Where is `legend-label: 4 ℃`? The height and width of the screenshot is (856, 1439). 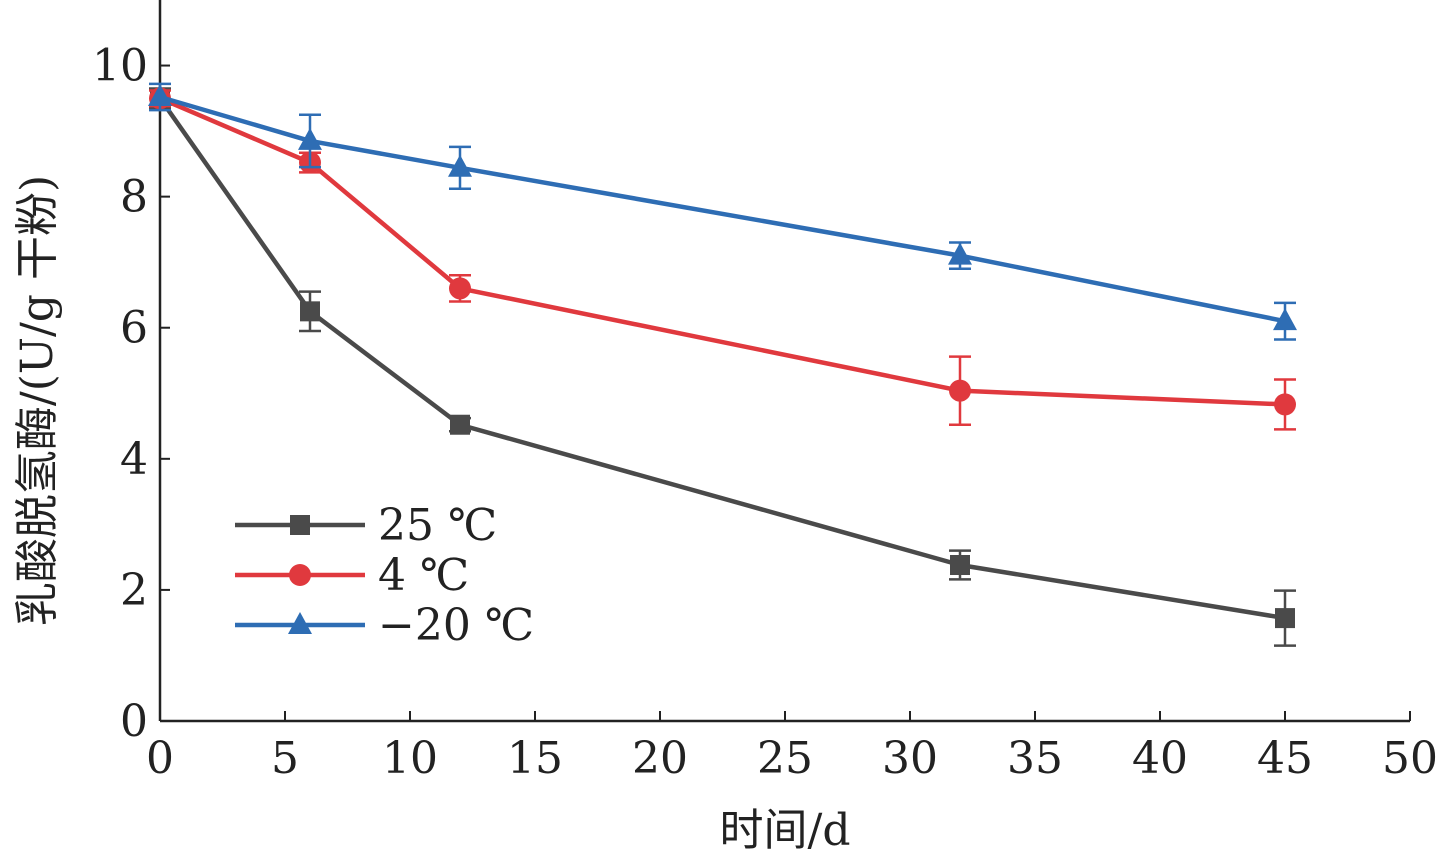 legend-label: 4 ℃ is located at coordinates (423, 575).